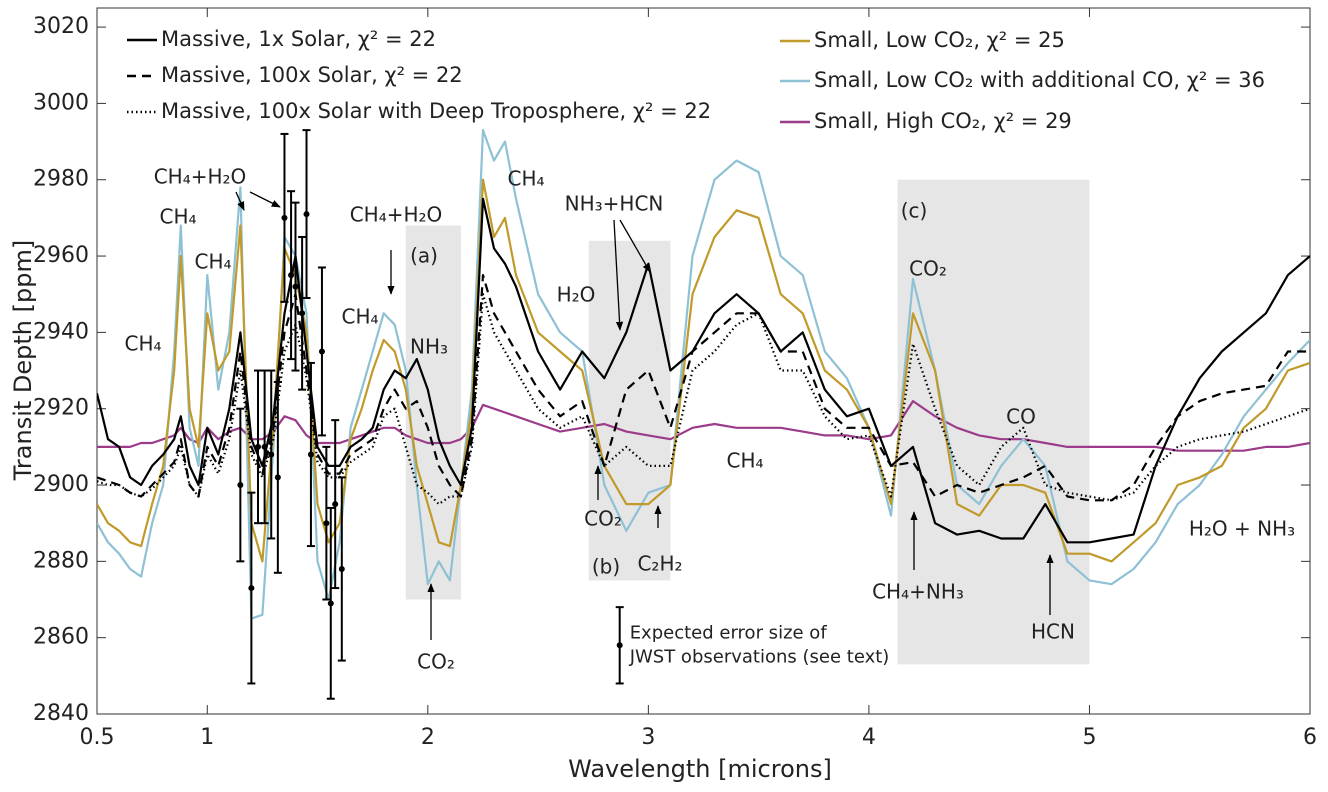  I want to click on legend-label: Small, High CO₂, χ² = 29, so click(943, 121).